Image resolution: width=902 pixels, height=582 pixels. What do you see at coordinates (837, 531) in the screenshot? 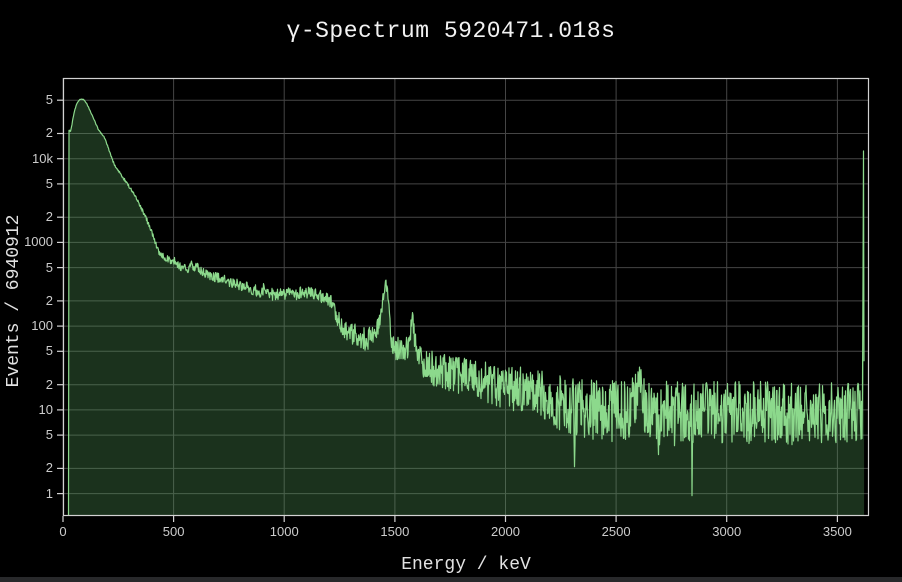
I see `x-tick-label: 3500` at bounding box center [837, 531].